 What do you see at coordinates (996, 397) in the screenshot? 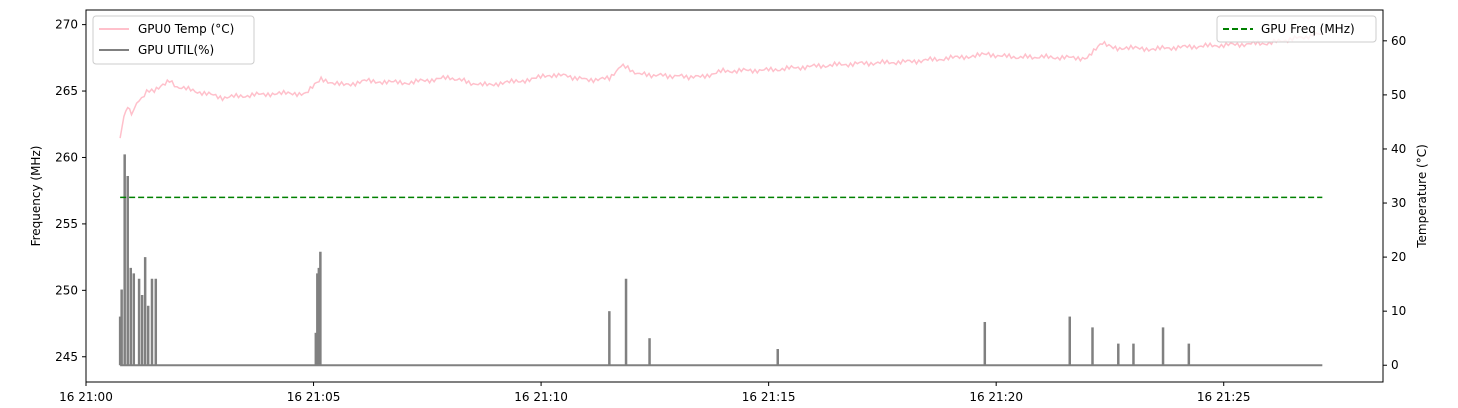
I see `x-tick-label: 16 21:20` at bounding box center [996, 397].